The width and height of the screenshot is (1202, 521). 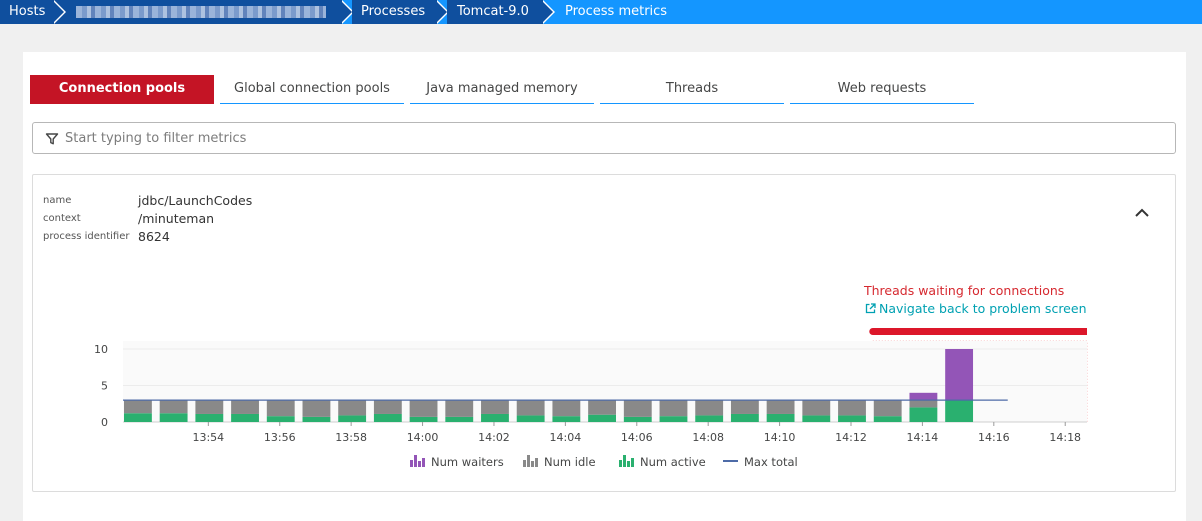 I want to click on breadcrumb-hosts-label: Hosts, so click(x=27, y=11).